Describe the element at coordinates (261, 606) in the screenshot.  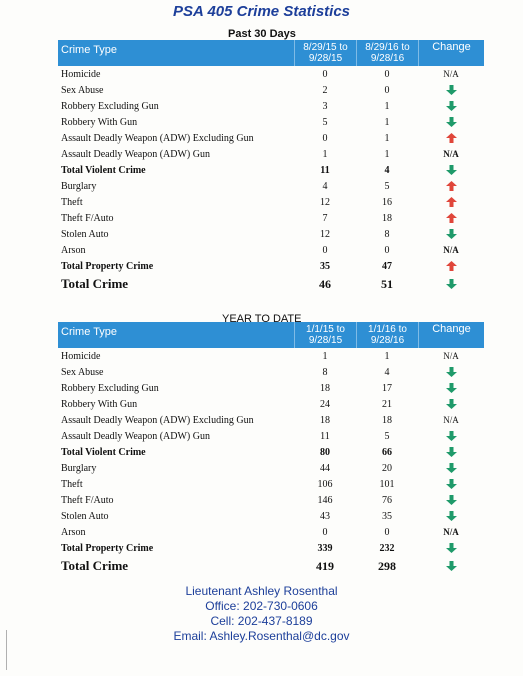
I see `contact-office: Office: 202-730-0606` at that location.